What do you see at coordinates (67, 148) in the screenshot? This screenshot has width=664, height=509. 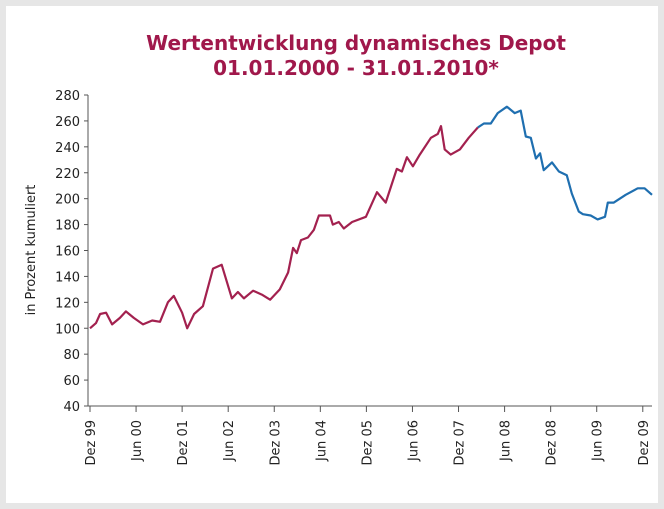 I see `y-tick-label: 240` at bounding box center [67, 148].